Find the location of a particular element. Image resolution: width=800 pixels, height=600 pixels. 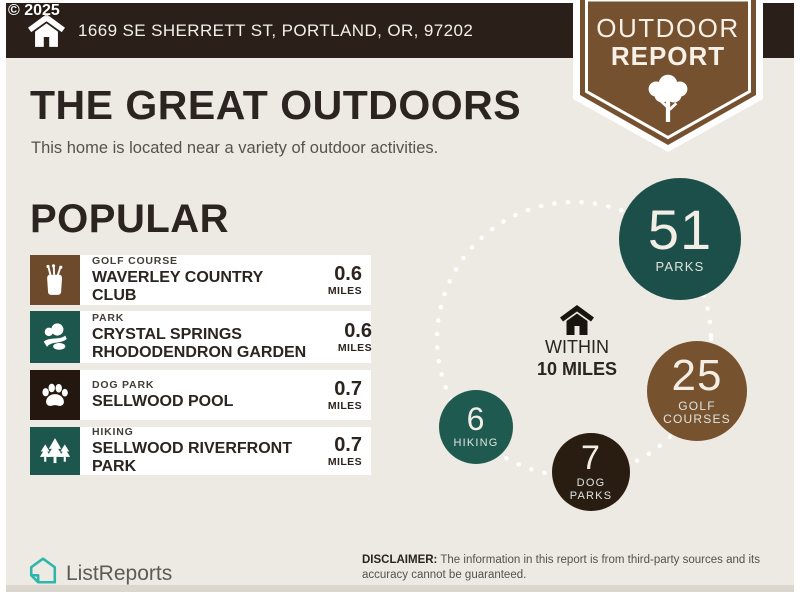

page-title: THE GREAT OUTDOORS is located at coordinates (276, 105).